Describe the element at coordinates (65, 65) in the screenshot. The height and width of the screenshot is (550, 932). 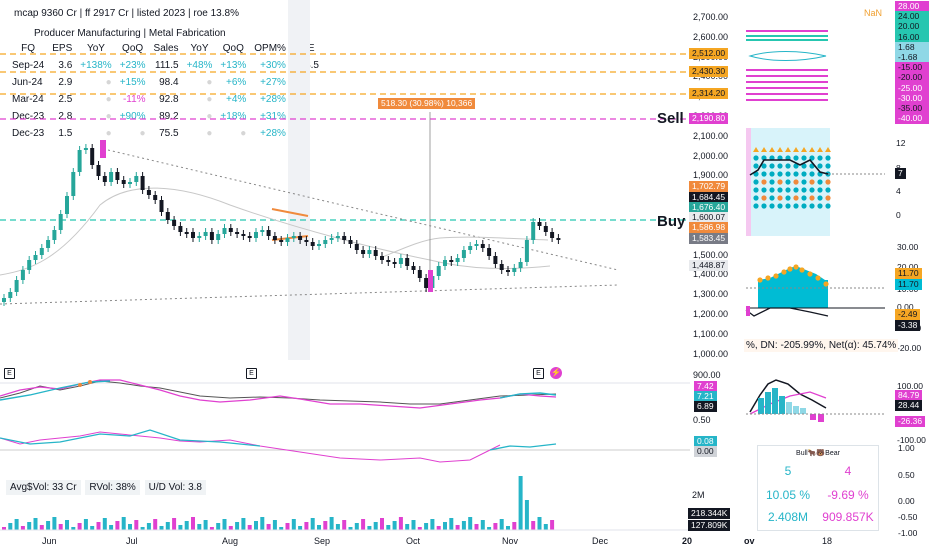
I see `cell: 3.6` at that location.